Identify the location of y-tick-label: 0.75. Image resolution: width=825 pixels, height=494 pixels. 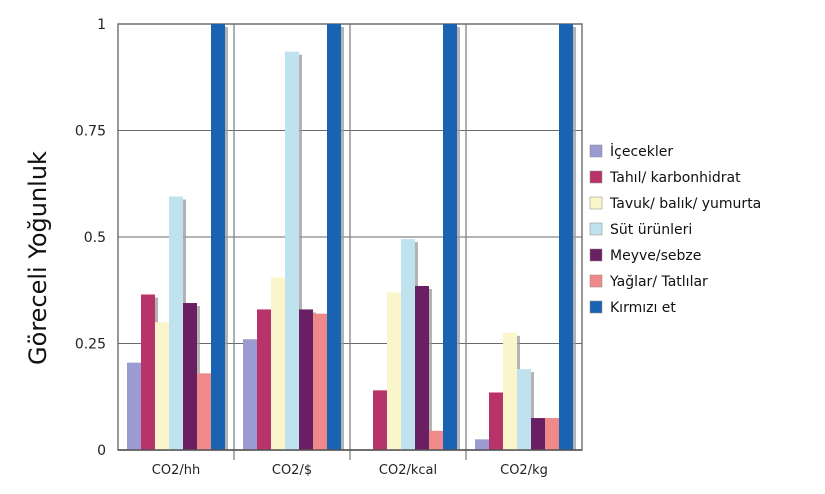
(90, 132).